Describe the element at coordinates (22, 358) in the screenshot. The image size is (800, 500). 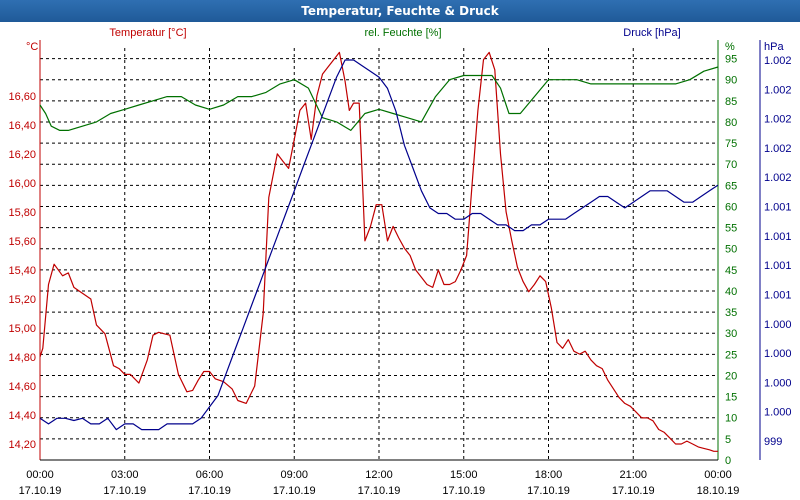
I see `temperature-tick-label: 14,80` at that location.